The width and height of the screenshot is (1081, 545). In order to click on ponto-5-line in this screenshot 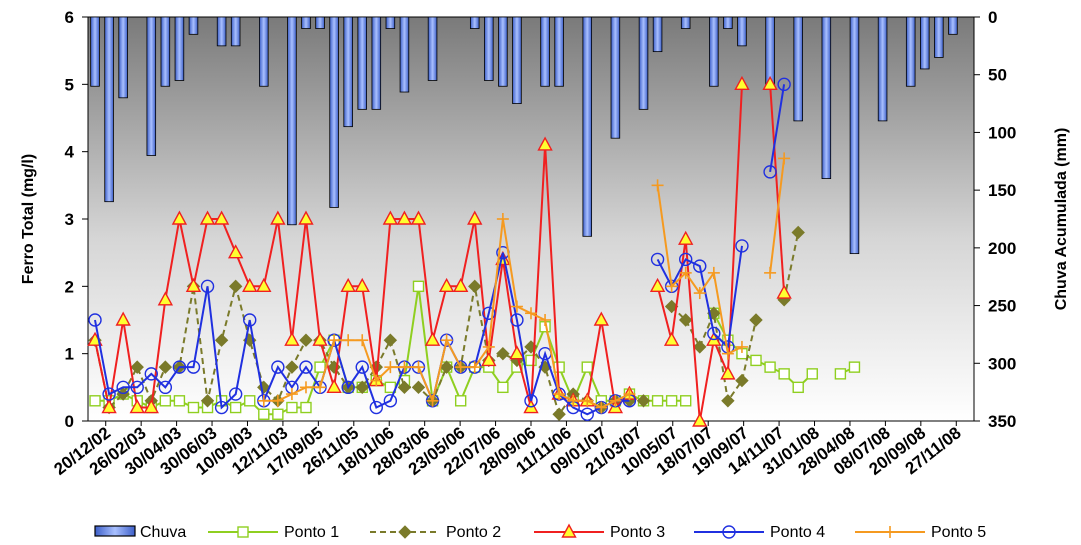, I will do `click(777, 216)`.